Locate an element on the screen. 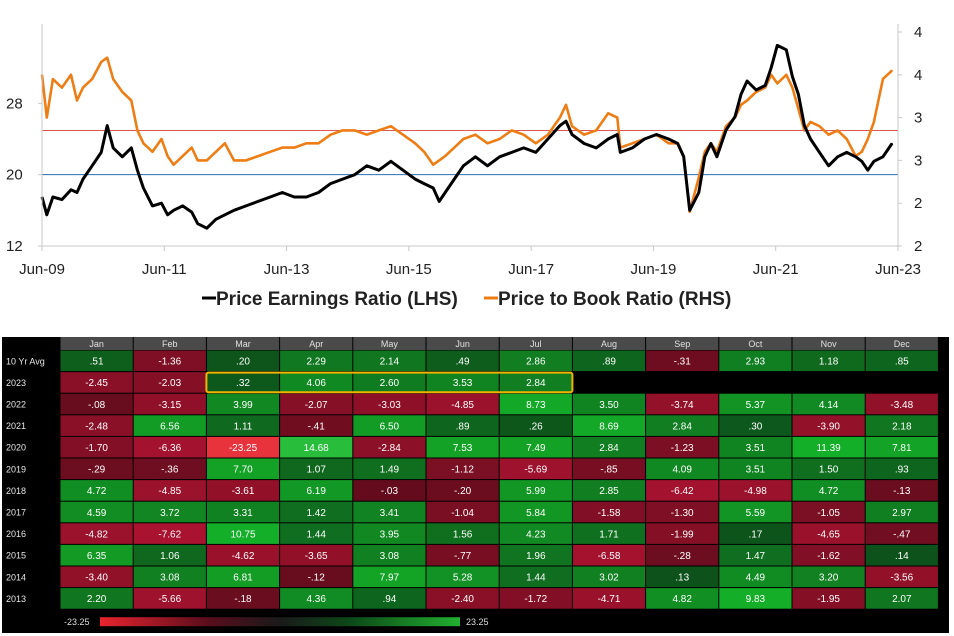 The height and width of the screenshot is (636, 954). heatmap-cell-value: -2.48 is located at coordinates (96, 426).